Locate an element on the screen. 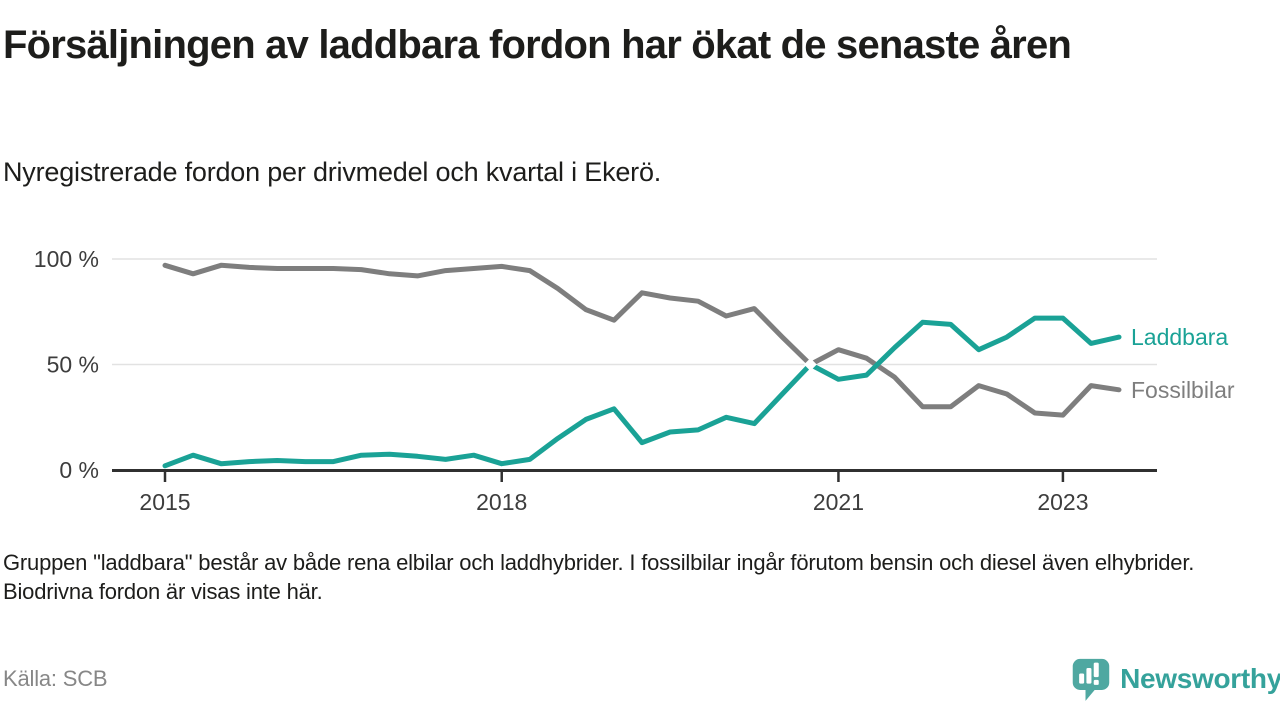  gridlines is located at coordinates (634, 312).